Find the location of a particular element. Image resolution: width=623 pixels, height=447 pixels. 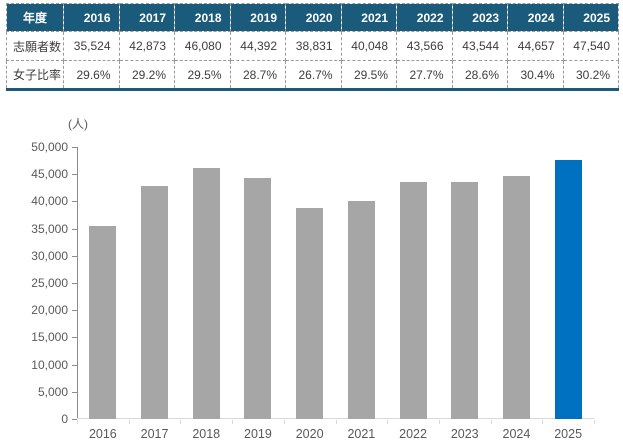

year-header-cell: 2021 is located at coordinates (368, 17).